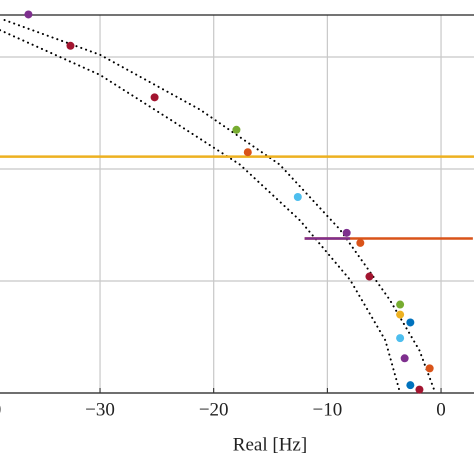 This screenshot has width=474, height=474. I want to click on x-tick-label: −10, so click(328, 409).